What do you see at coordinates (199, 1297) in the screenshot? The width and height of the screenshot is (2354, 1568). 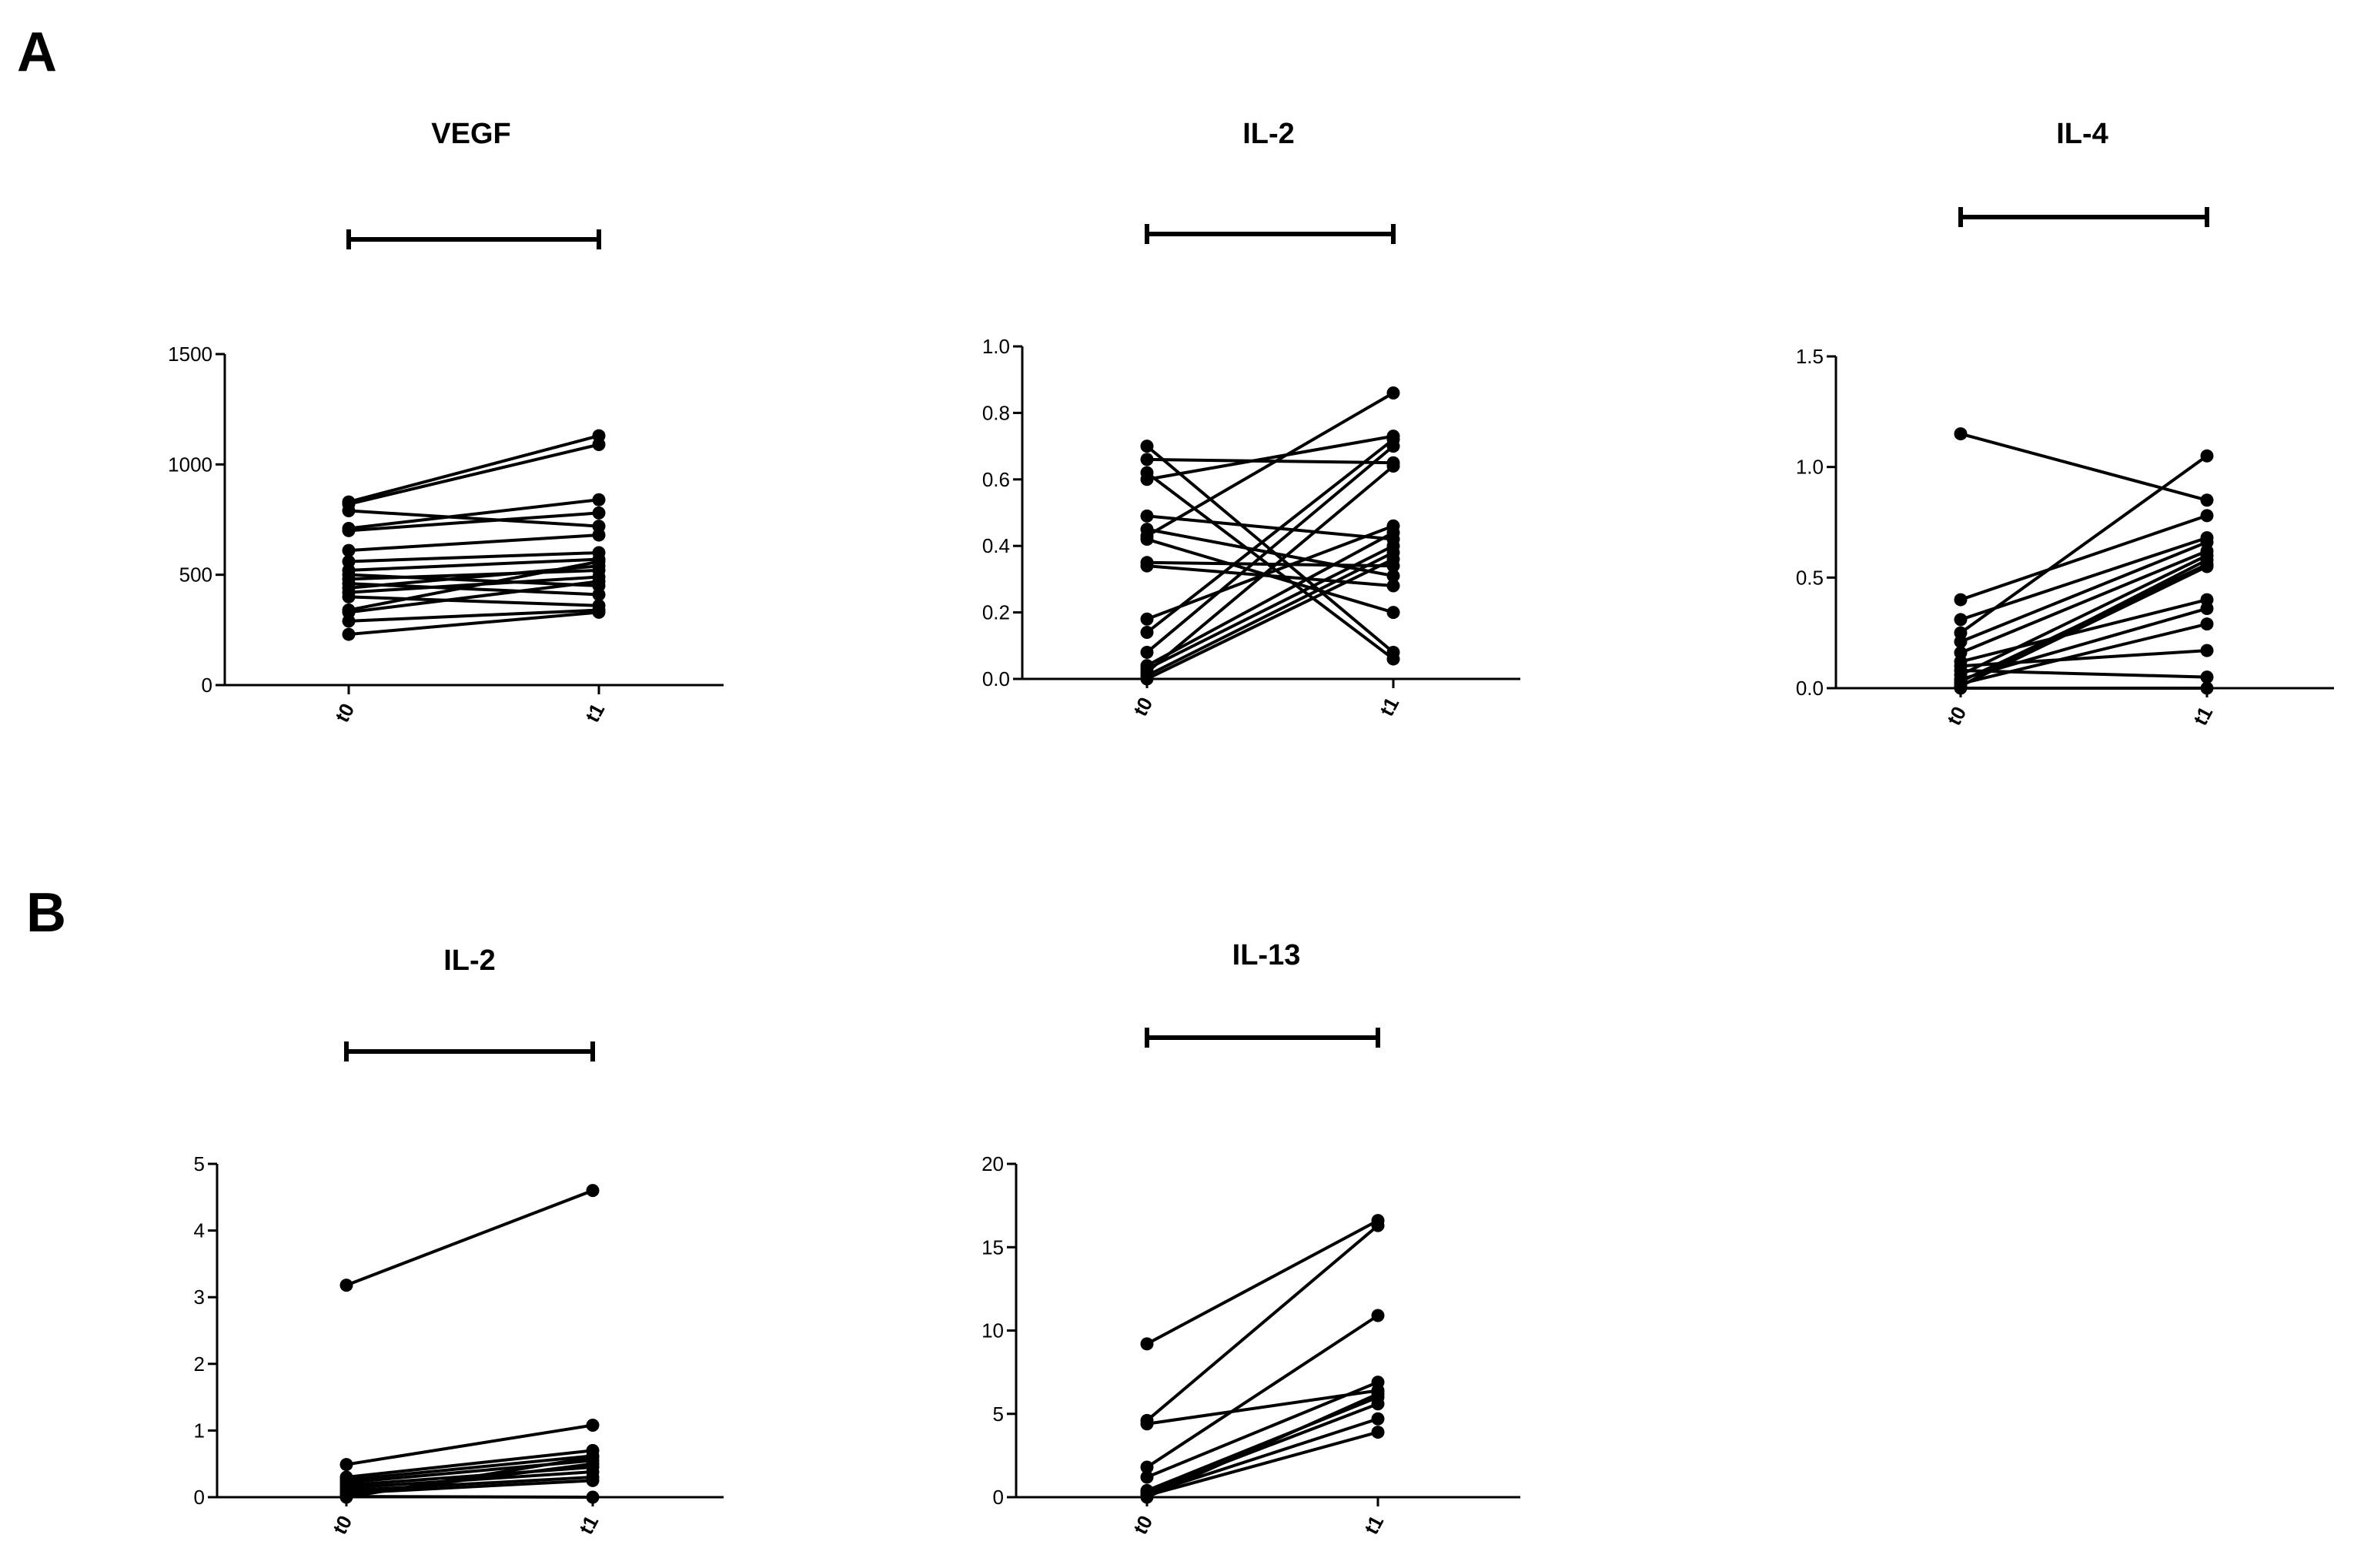 I see `y-tick-label: 3` at bounding box center [199, 1297].